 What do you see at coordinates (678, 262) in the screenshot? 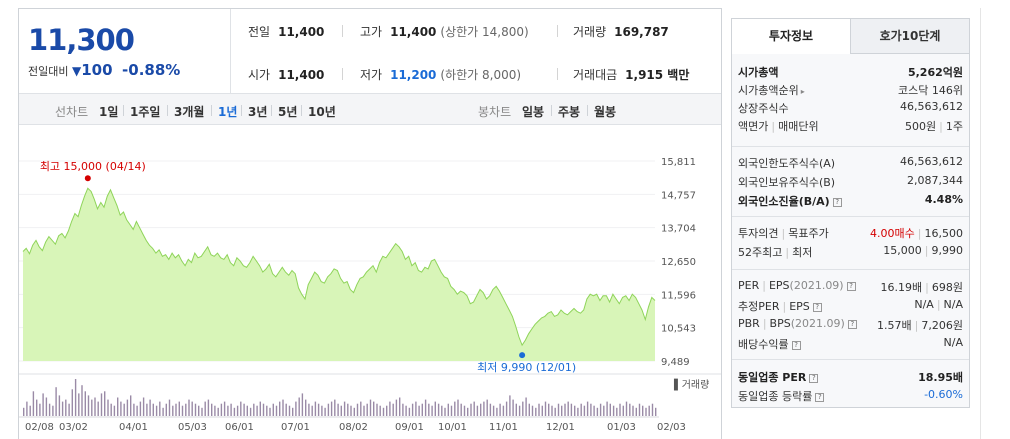
I see `y-tick-label: 12,650` at bounding box center [678, 262].